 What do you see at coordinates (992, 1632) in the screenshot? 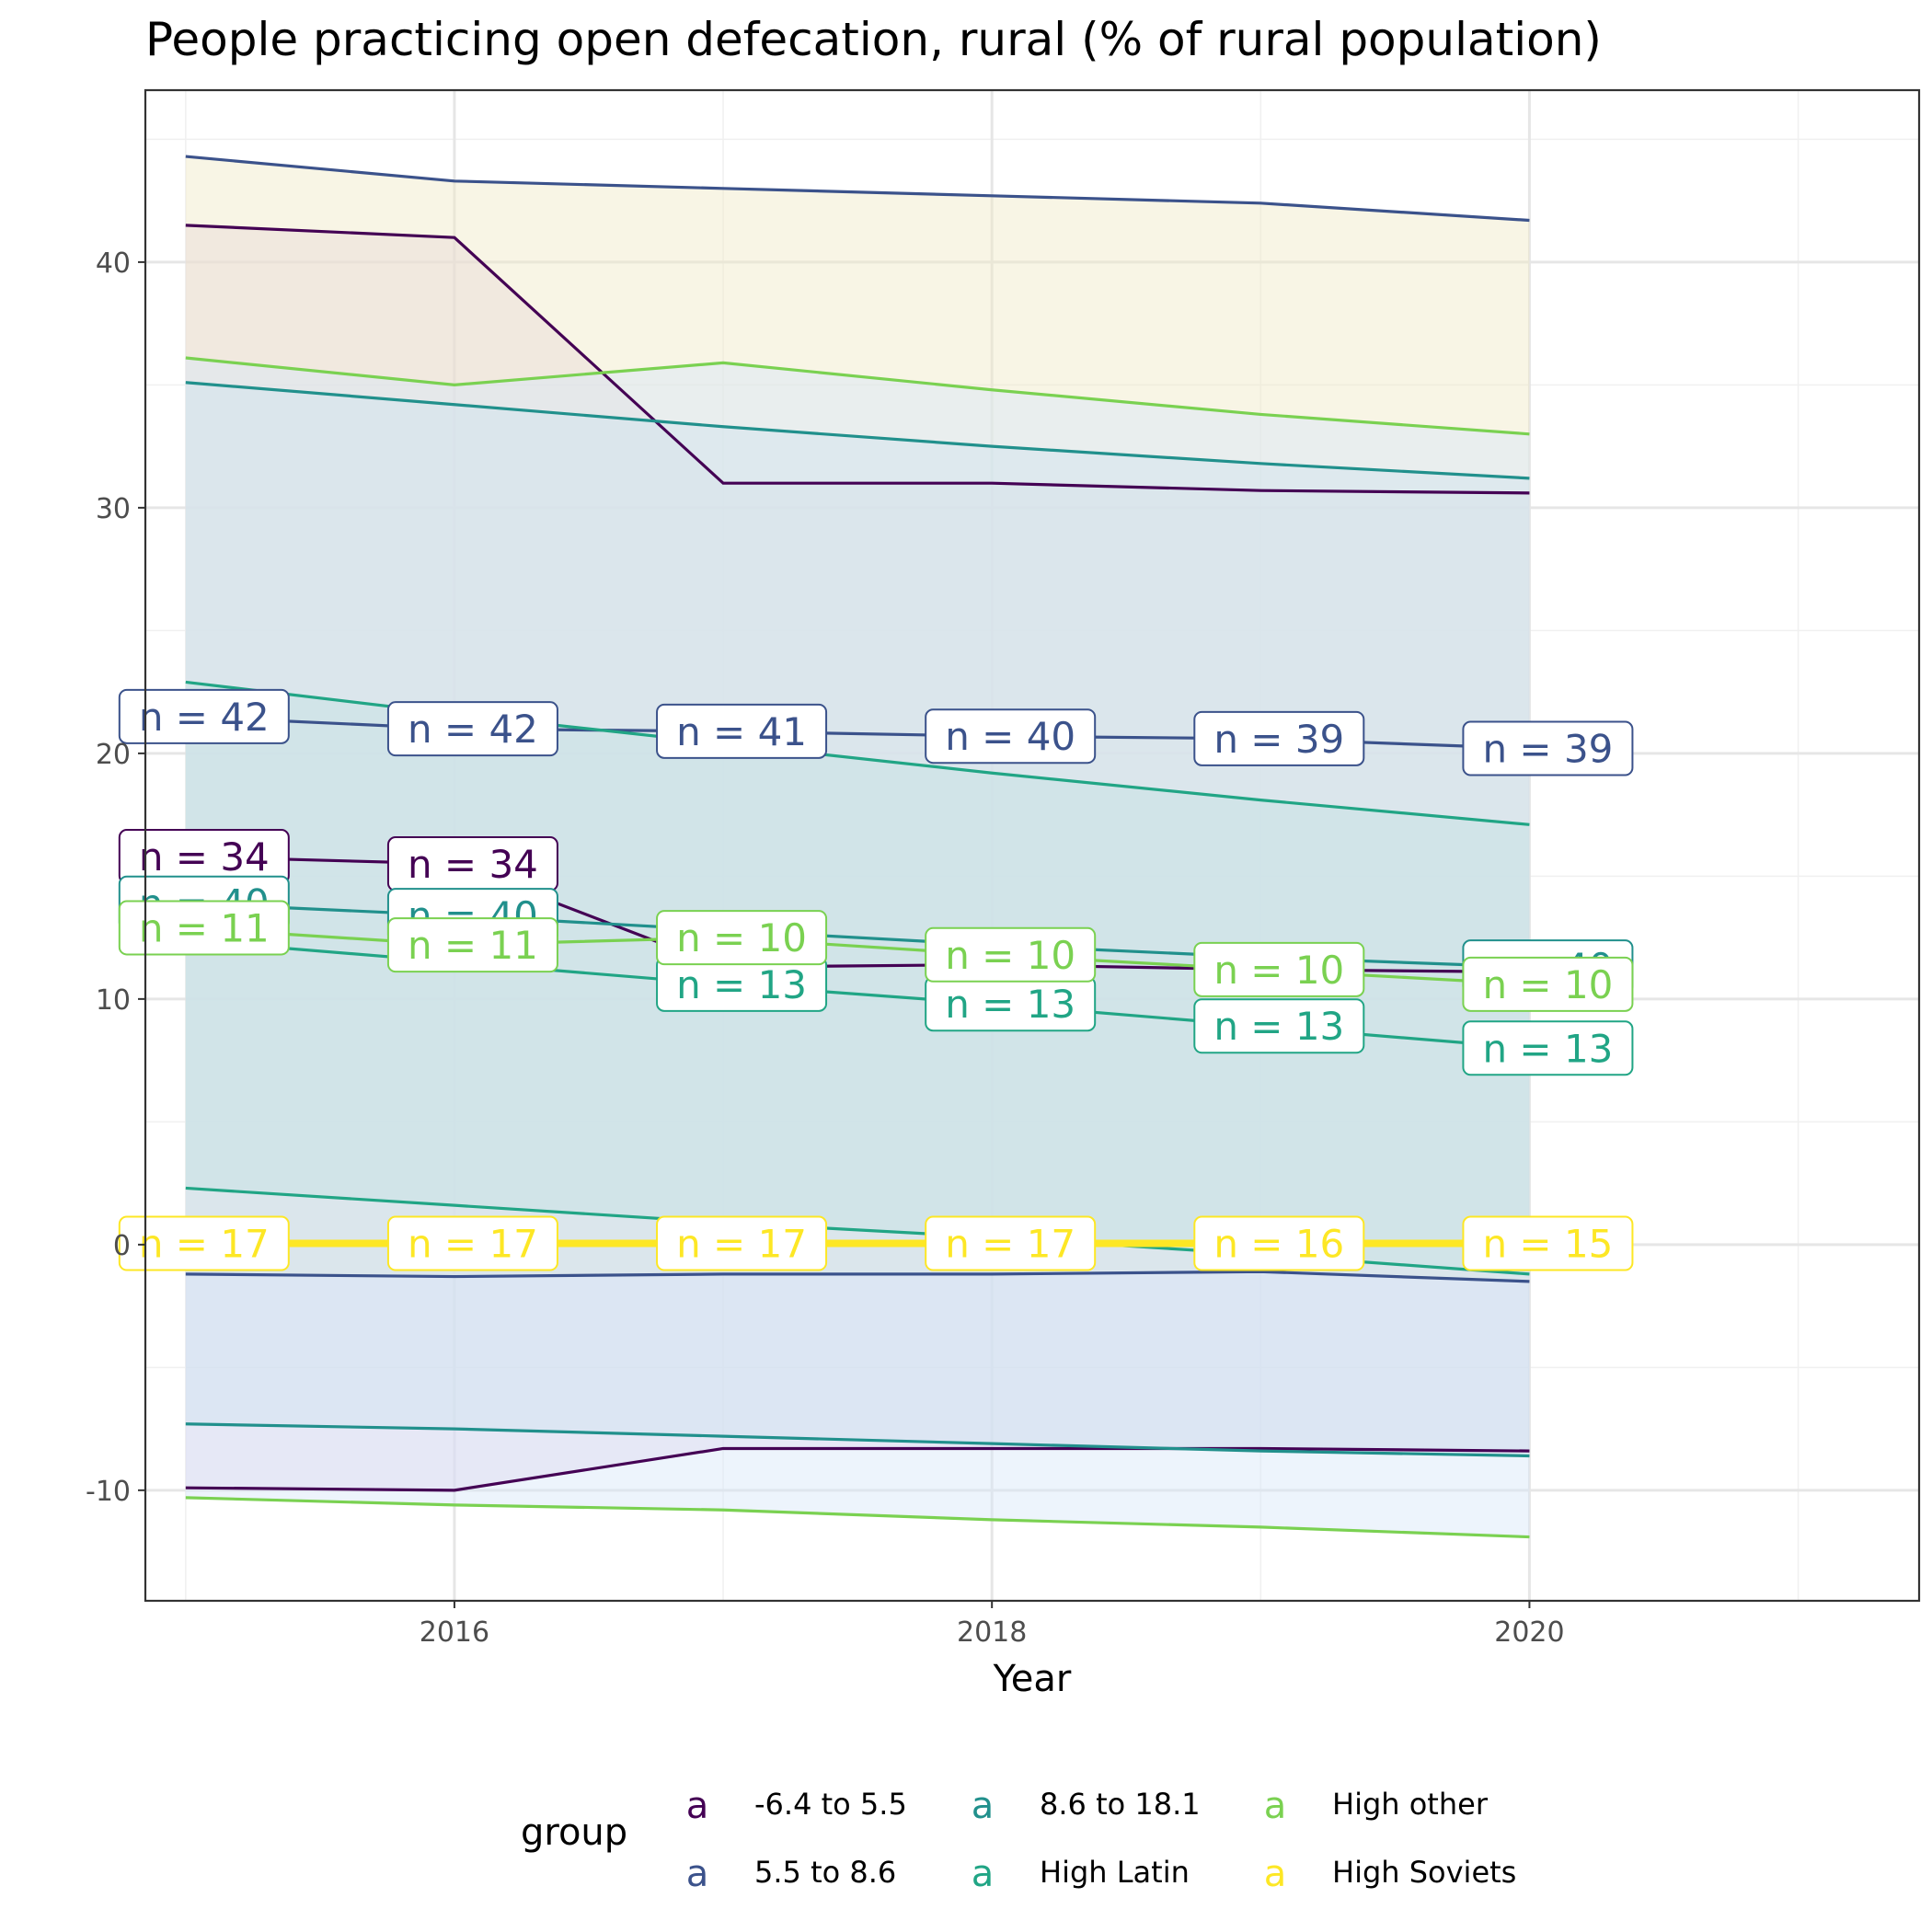
I see `x-tick-label: 2018` at bounding box center [992, 1632].